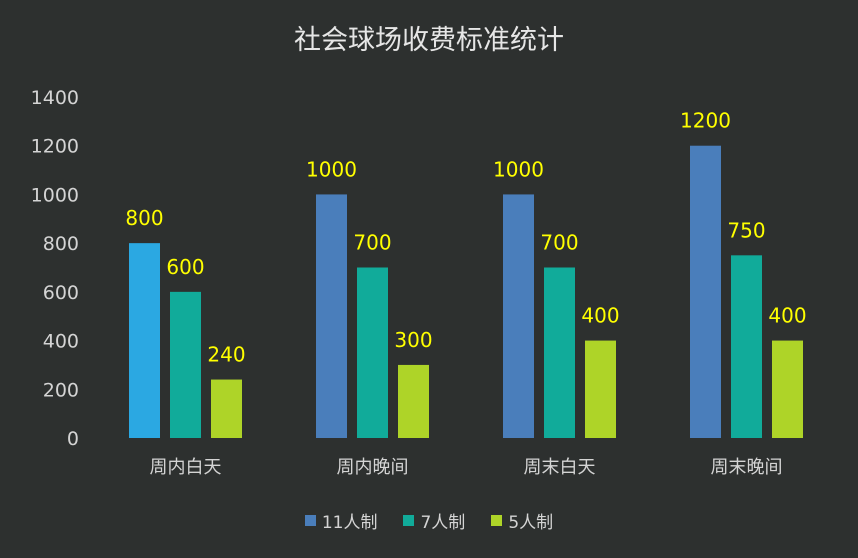 This screenshot has width=858, height=558. Describe the element at coordinates (413, 340) in the screenshot. I see `data-label: 300` at that location.